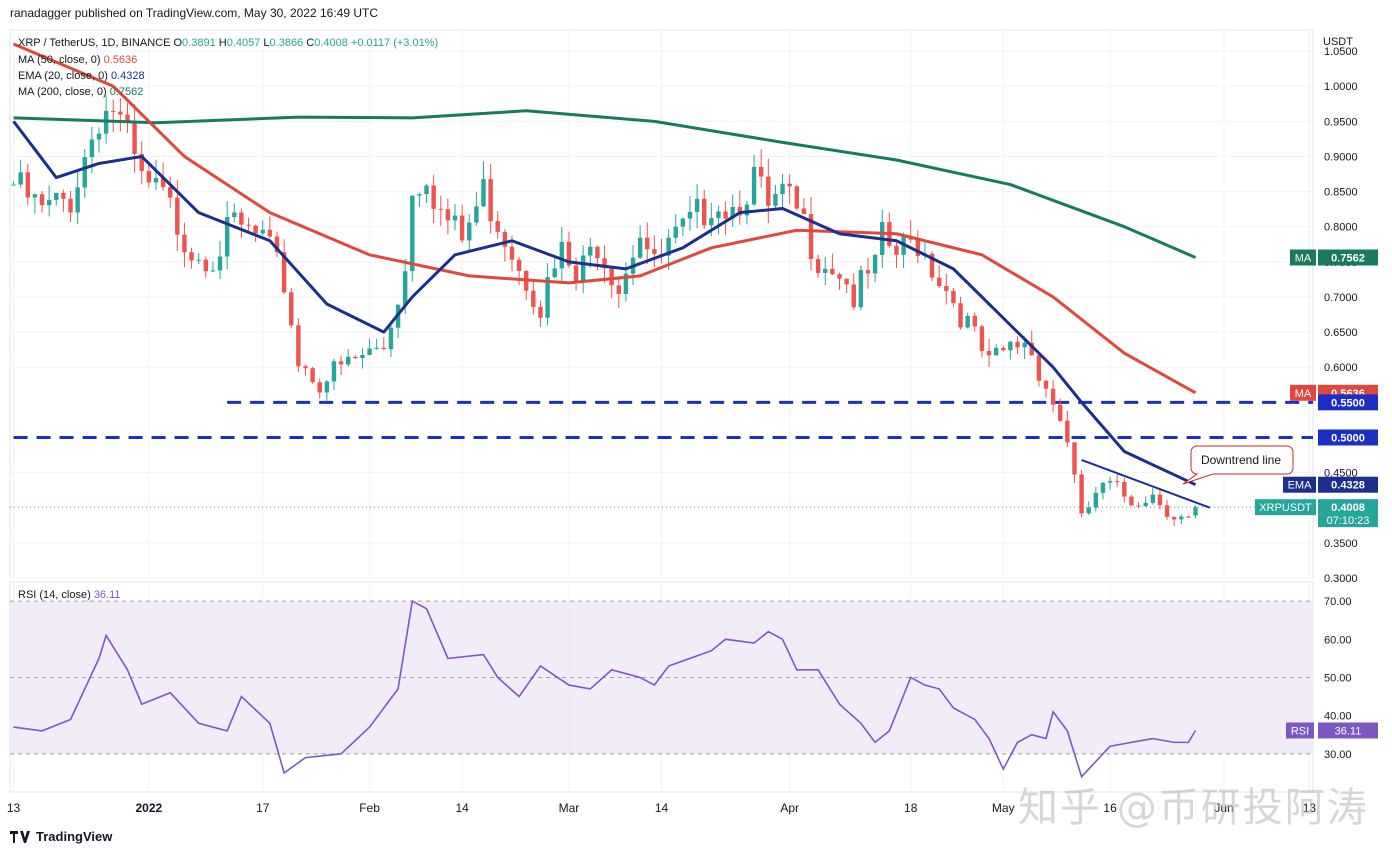 The image size is (1392, 857). Describe the element at coordinates (1341, 157) in the screenshot. I see `price-tick-label: 0.9000` at that location.